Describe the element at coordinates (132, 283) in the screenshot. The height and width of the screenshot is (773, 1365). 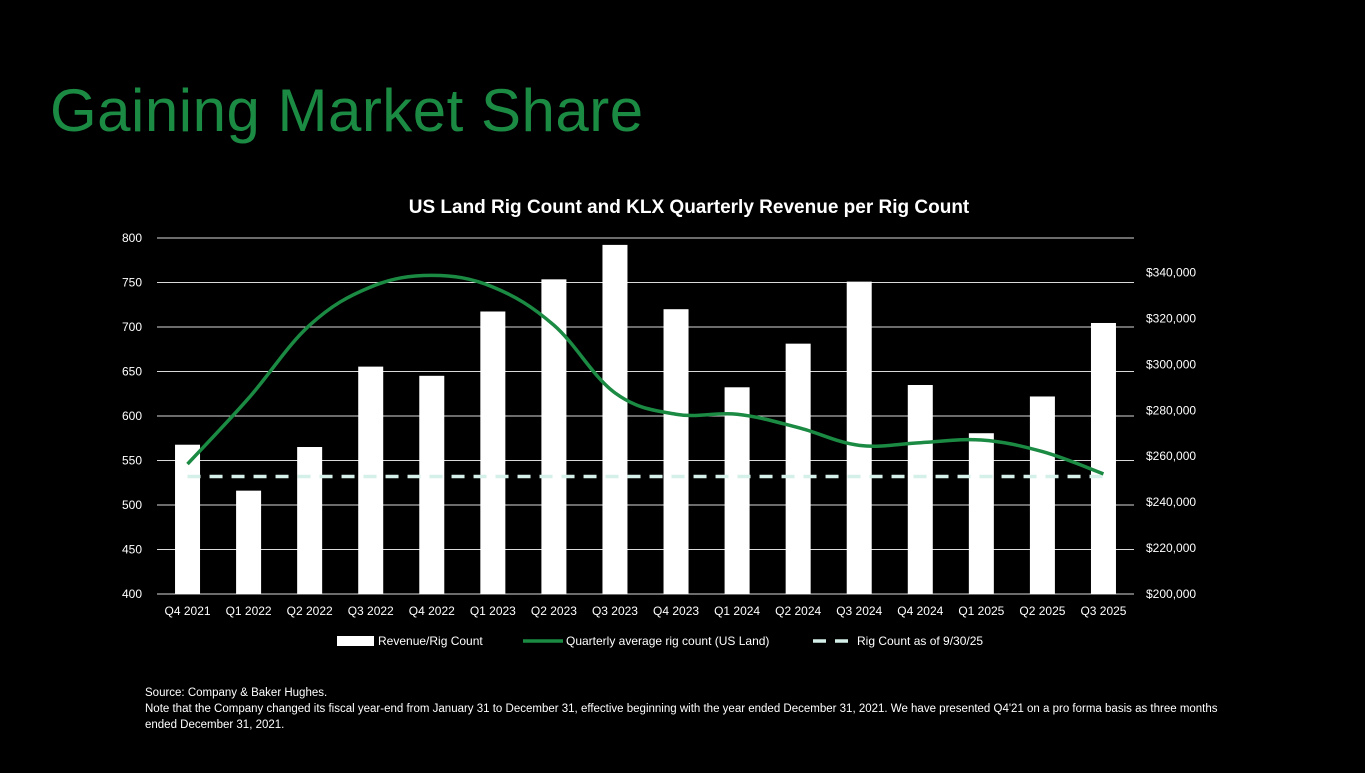
I see `left-axis-tick-label: 750` at that location.